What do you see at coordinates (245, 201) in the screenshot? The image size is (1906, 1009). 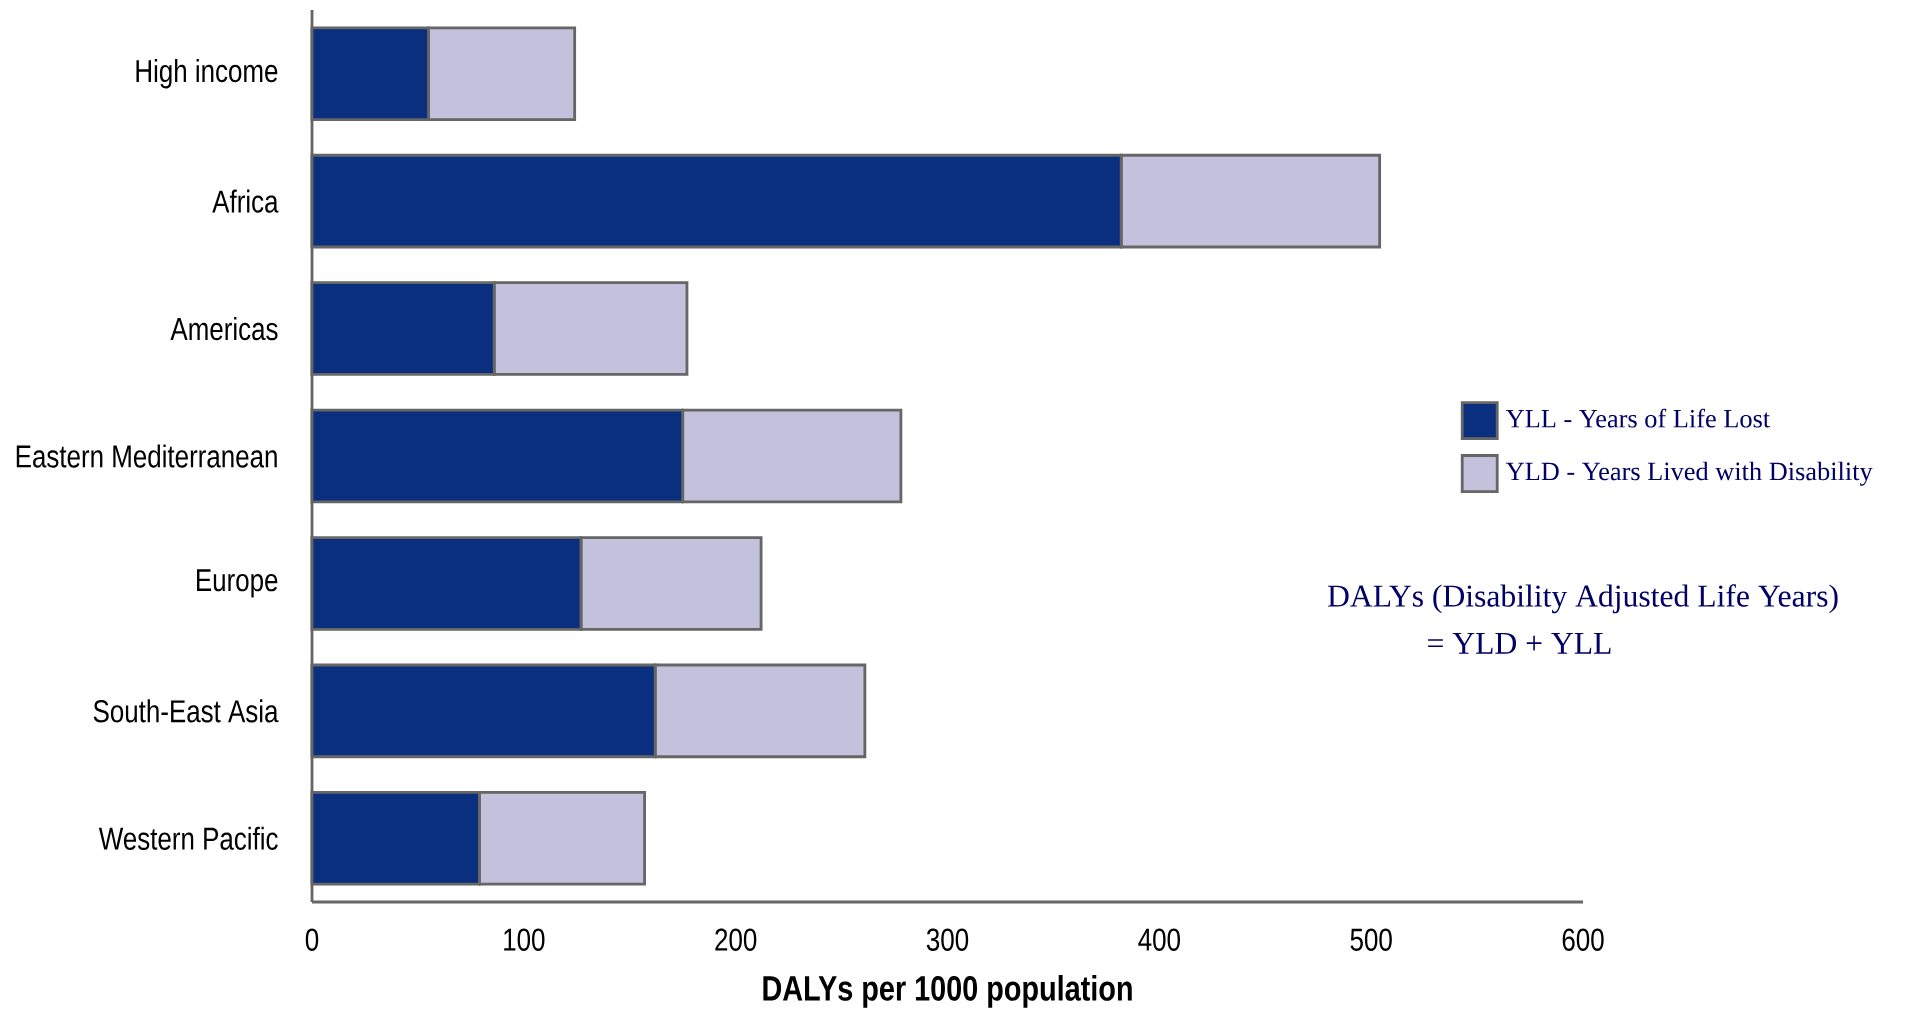 I see `y-tick-label: Africa` at bounding box center [245, 201].